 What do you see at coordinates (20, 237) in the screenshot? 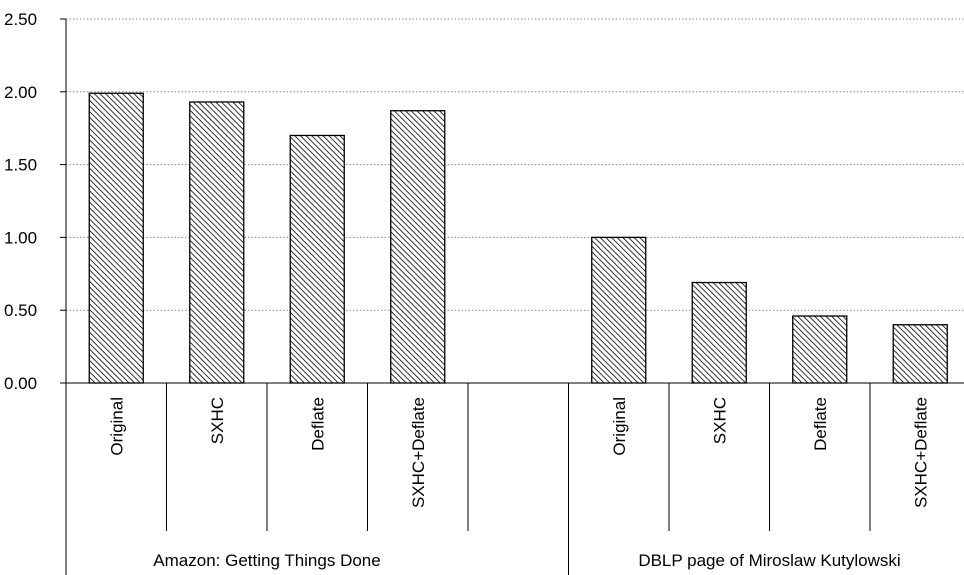
I see `y-tick-label: 1.00` at bounding box center [20, 237].